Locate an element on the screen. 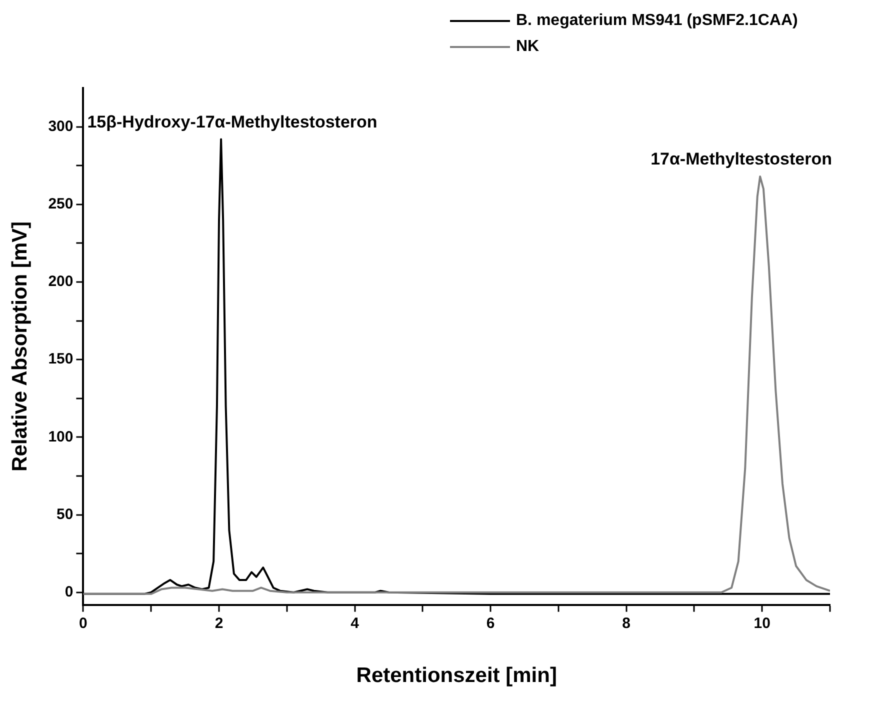 The image size is (886, 707). y-axis-title: Relative Absorption [mV] is located at coordinates (20, 346).